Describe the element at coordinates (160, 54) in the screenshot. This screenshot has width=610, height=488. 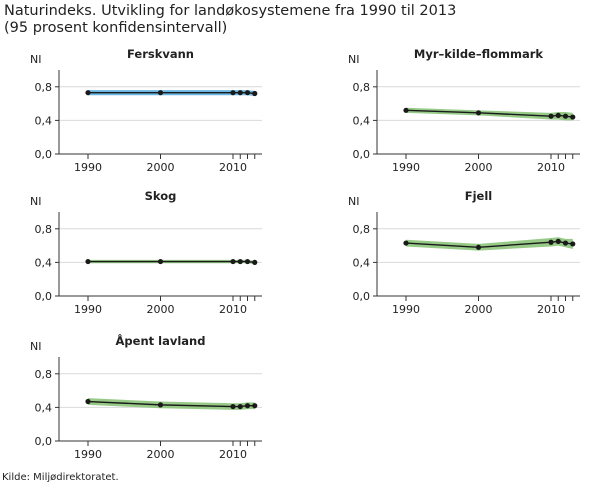
I see `panel-title: Ferskvann` at that location.